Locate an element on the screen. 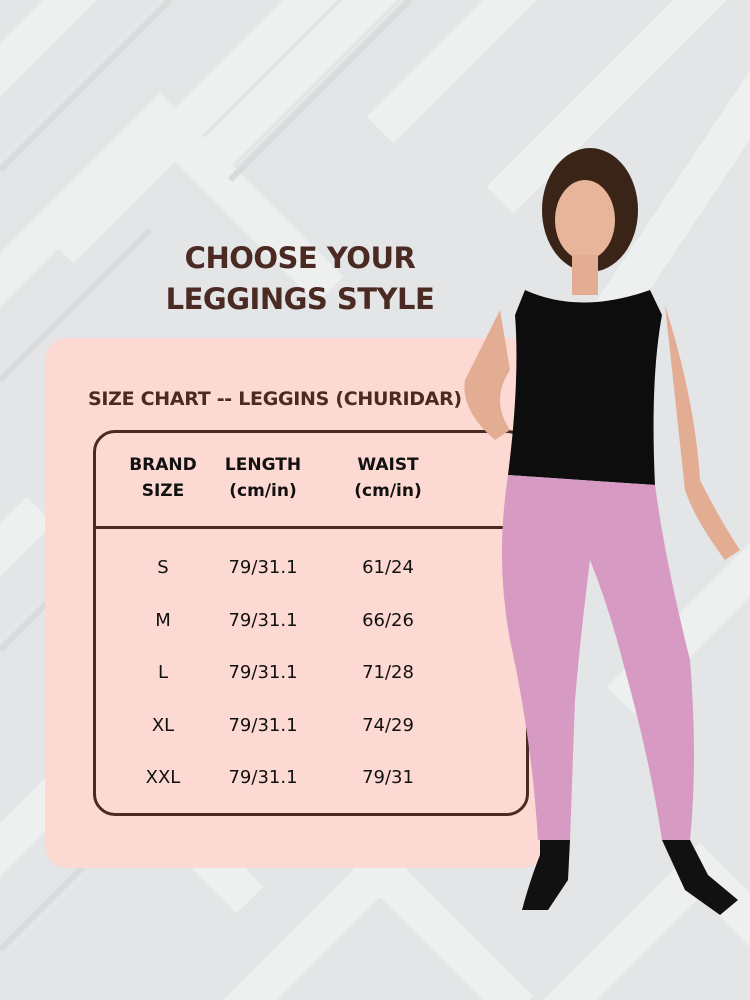 The height and width of the screenshot is (1000, 750). size-chart-title: SIZE CHART -- LEGGINS (CHURIDAR) is located at coordinates (275, 399).